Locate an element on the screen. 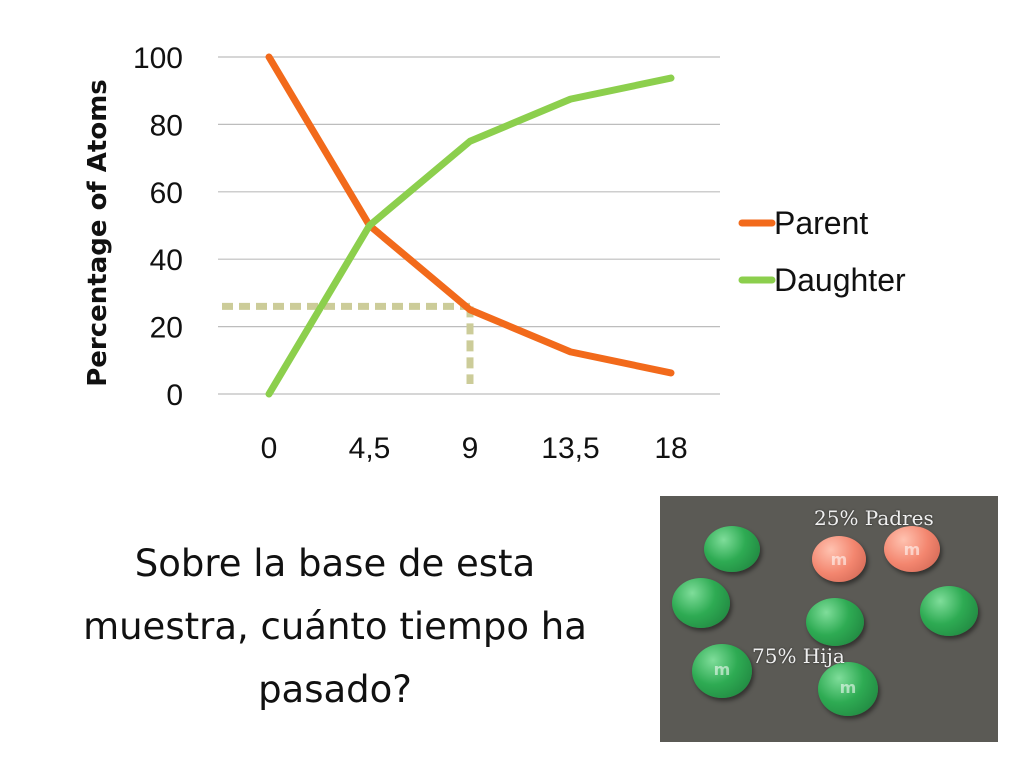 This screenshot has height=768, width=1024. question-line-1: Sobre la base de esta is located at coordinates (335, 563).